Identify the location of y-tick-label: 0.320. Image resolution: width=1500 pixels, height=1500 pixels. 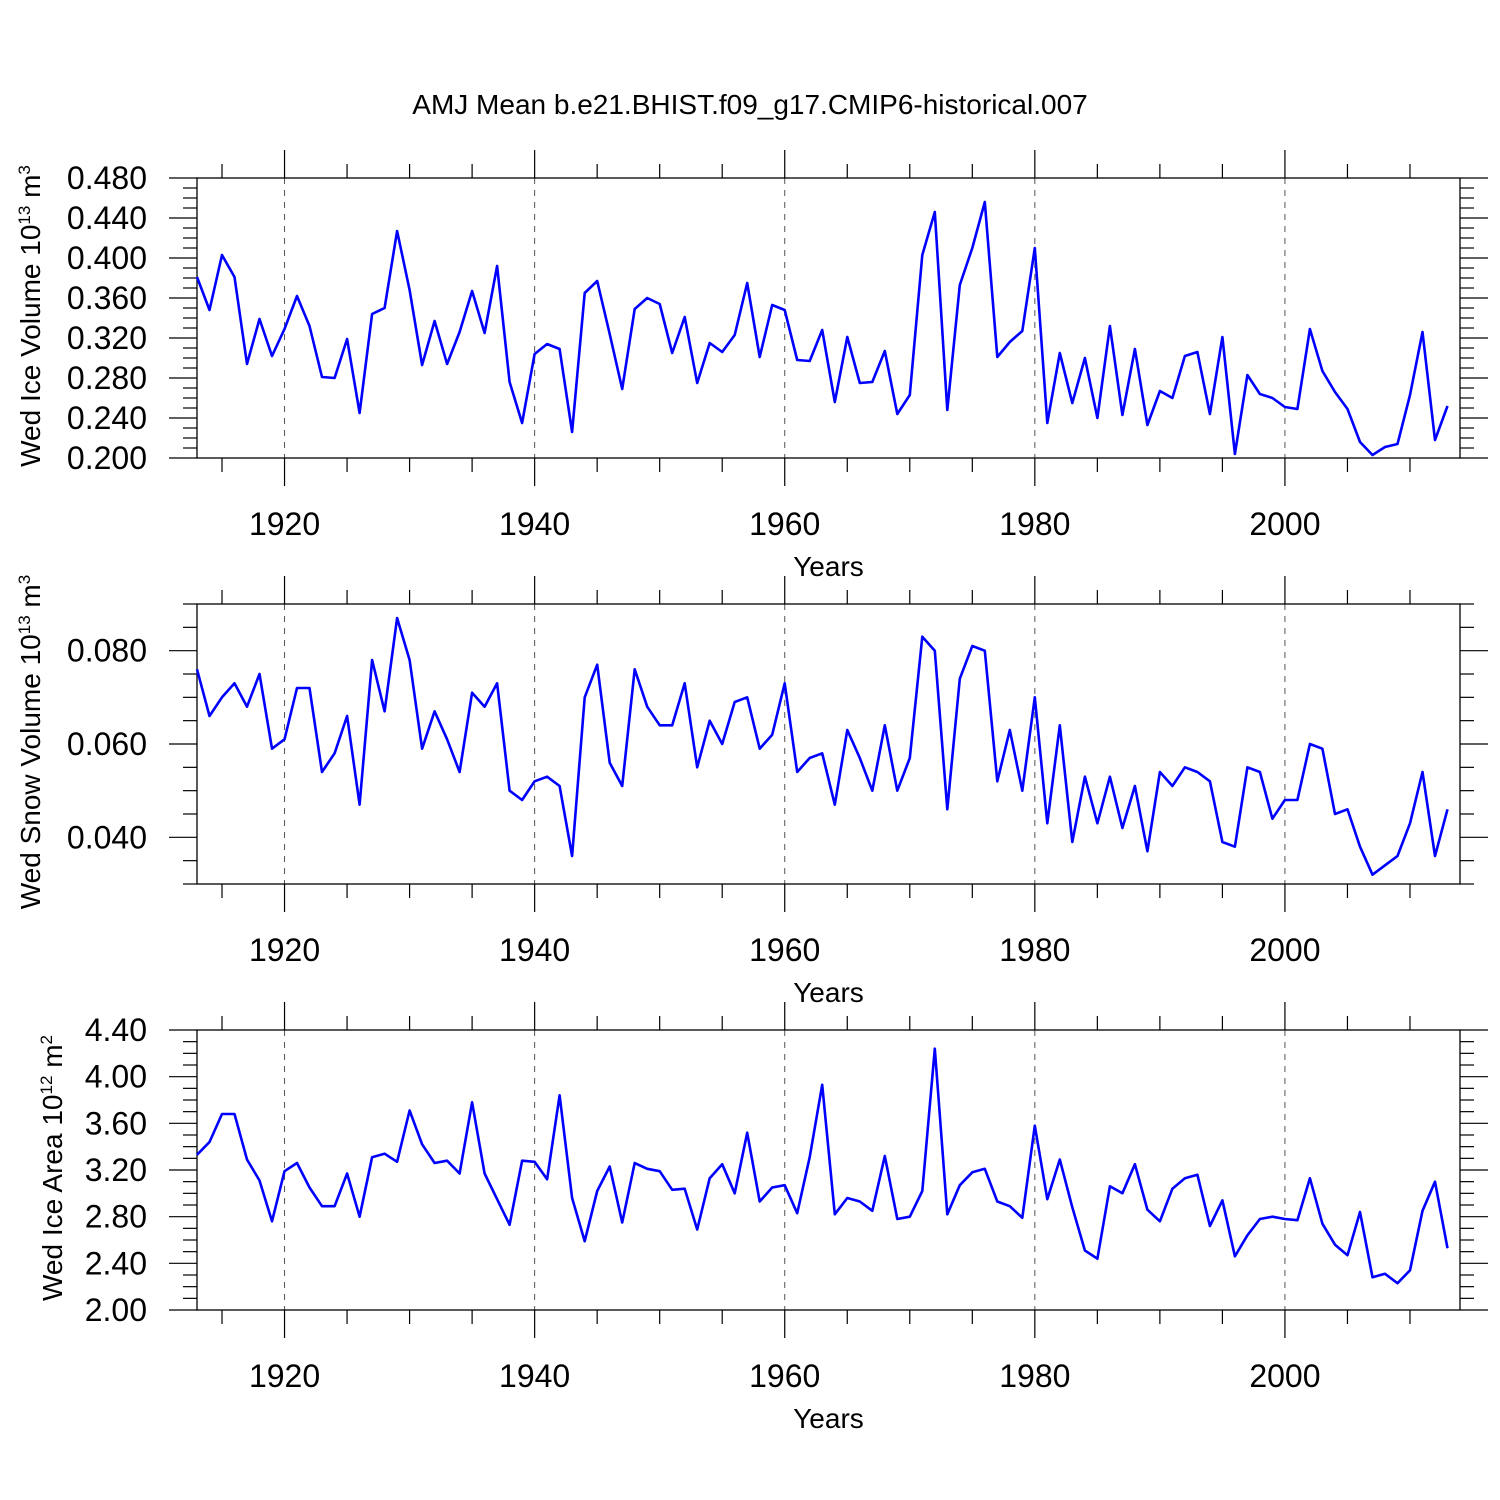
(107, 338).